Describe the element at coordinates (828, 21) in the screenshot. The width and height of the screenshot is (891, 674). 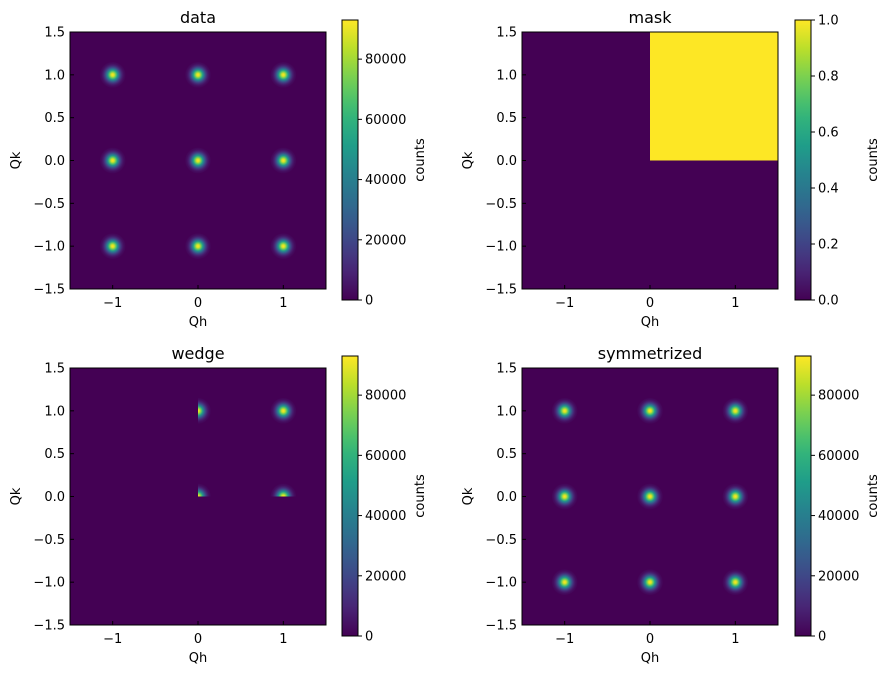
I see `colorbar-tick-label: 1.0` at that location.